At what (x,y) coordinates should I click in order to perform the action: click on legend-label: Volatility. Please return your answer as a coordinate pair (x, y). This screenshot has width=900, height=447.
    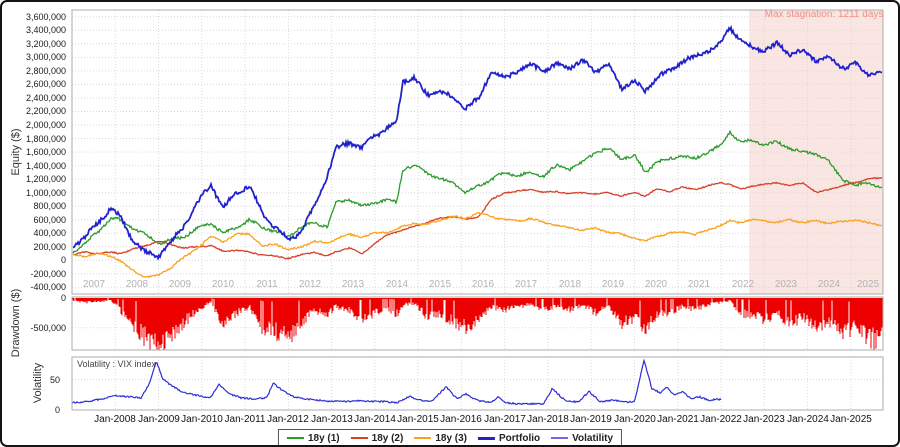
    Looking at the image, I should click on (593, 438).